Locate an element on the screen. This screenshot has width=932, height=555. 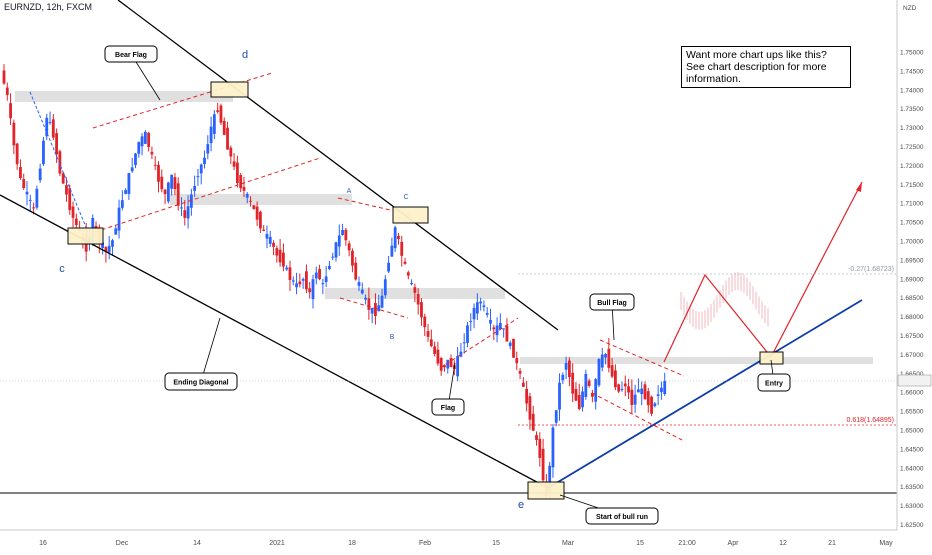
y-tick-label: 1.66500 is located at coordinates (912, 374).